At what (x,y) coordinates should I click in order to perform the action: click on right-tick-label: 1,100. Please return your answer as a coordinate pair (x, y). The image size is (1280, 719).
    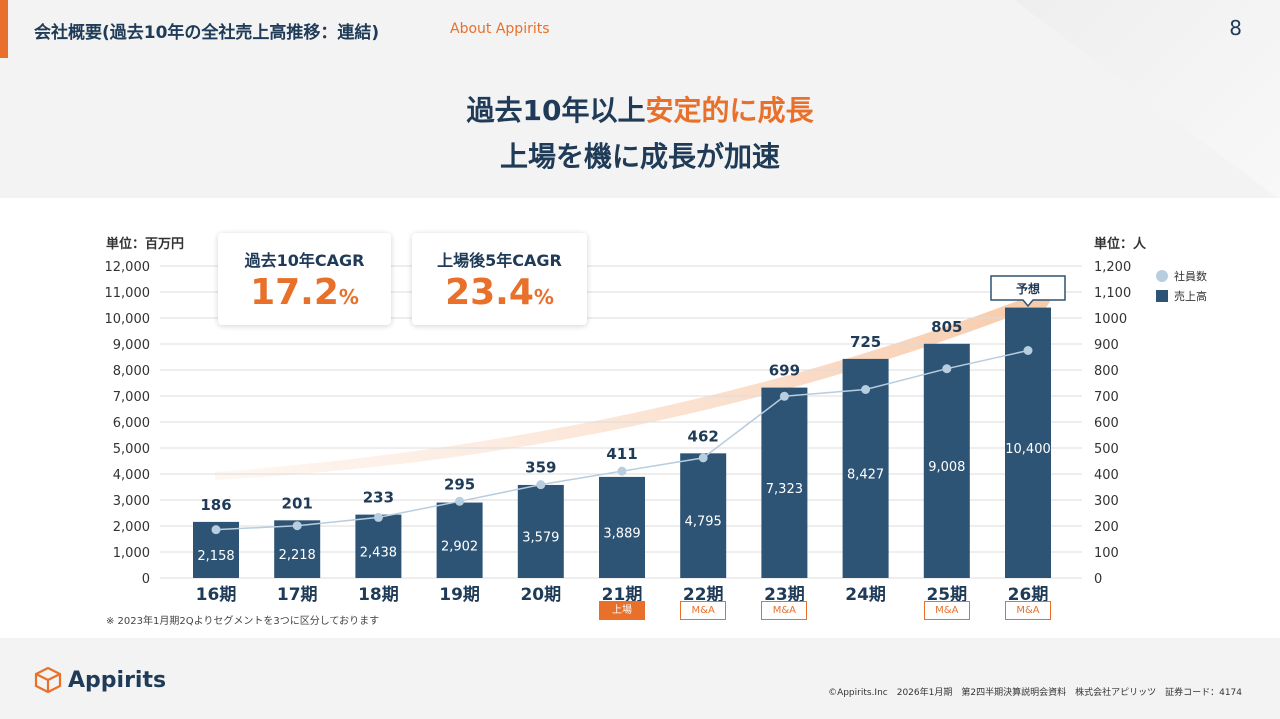
    Looking at the image, I should click on (1112, 293).